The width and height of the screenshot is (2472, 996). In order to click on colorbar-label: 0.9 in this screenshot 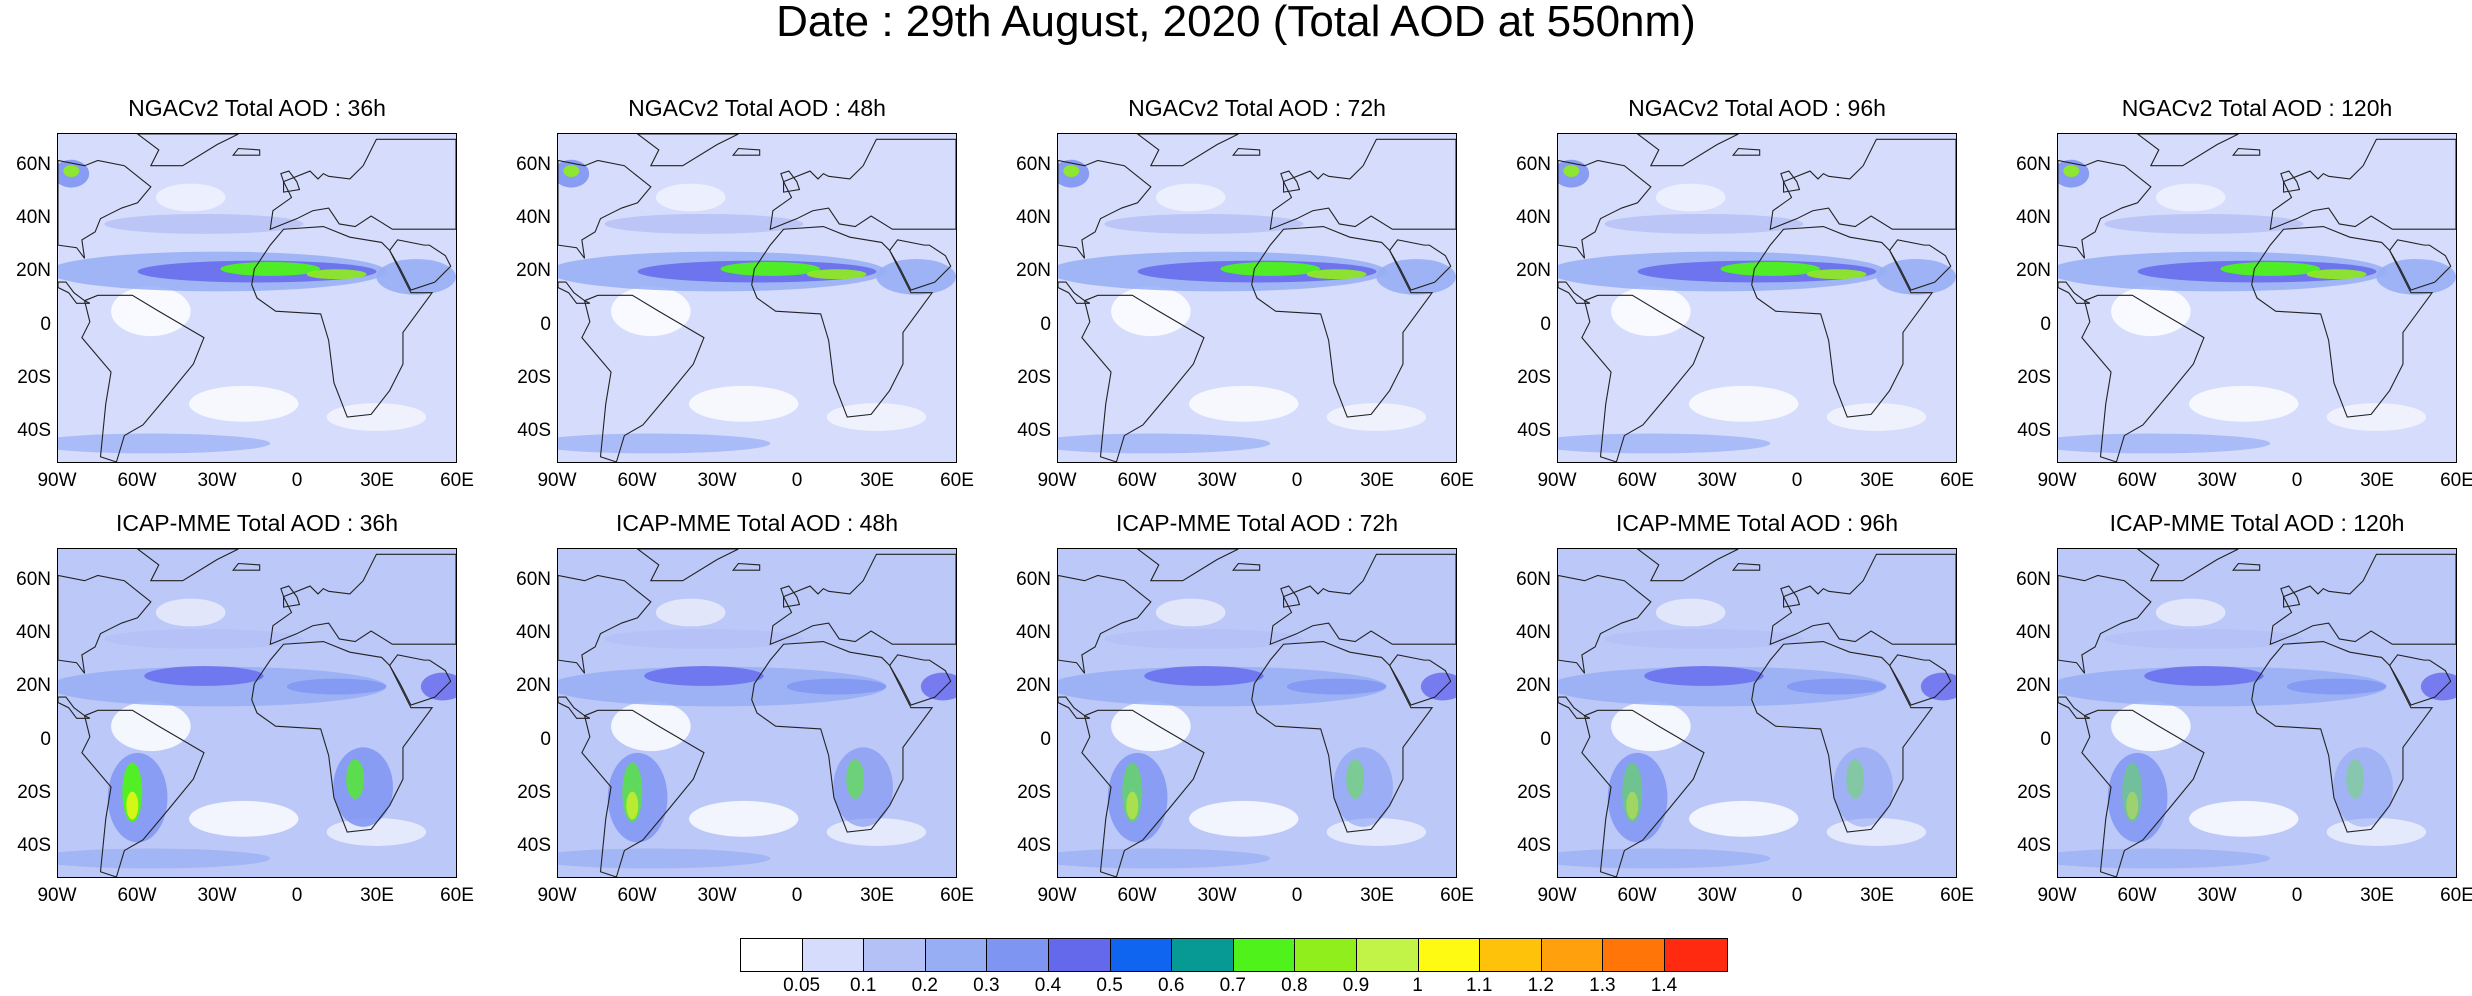, I will do `click(1356, 985)`.